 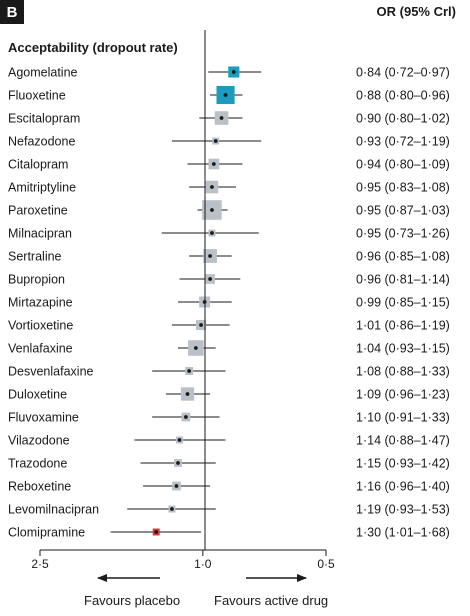 I want to click on x-tick-label: 1·0, so click(x=203, y=564).